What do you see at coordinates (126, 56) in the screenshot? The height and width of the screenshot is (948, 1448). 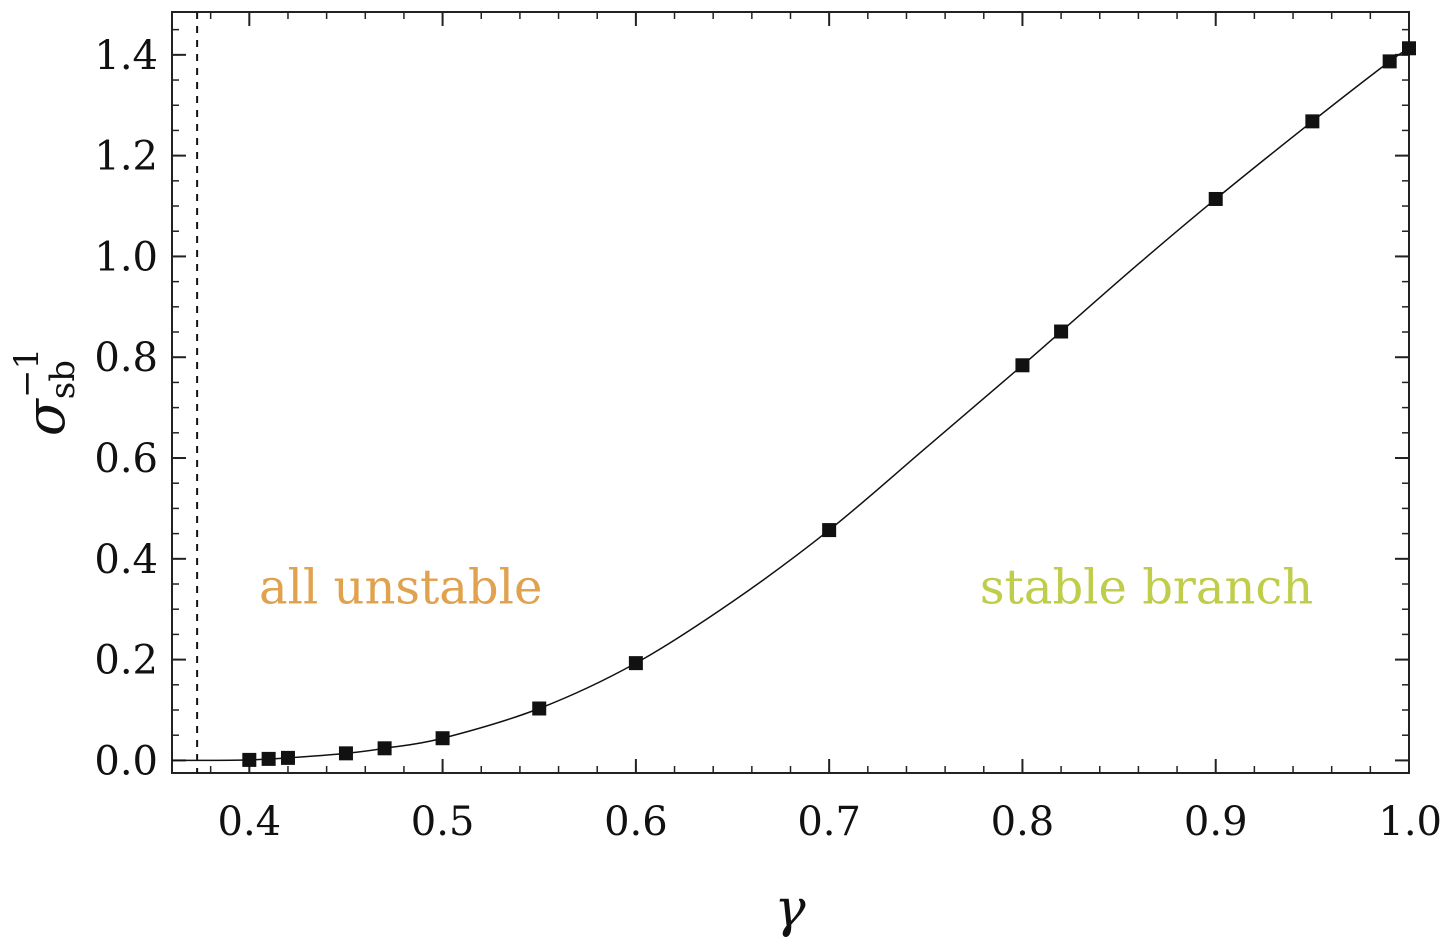 I see `y-tick-label: 1.4` at bounding box center [126, 56].